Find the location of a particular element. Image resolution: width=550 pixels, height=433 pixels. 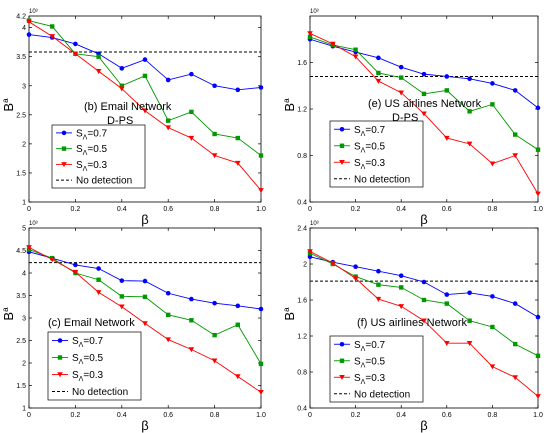

y-tick-label: 0.4 is located at coordinates (302, 409).